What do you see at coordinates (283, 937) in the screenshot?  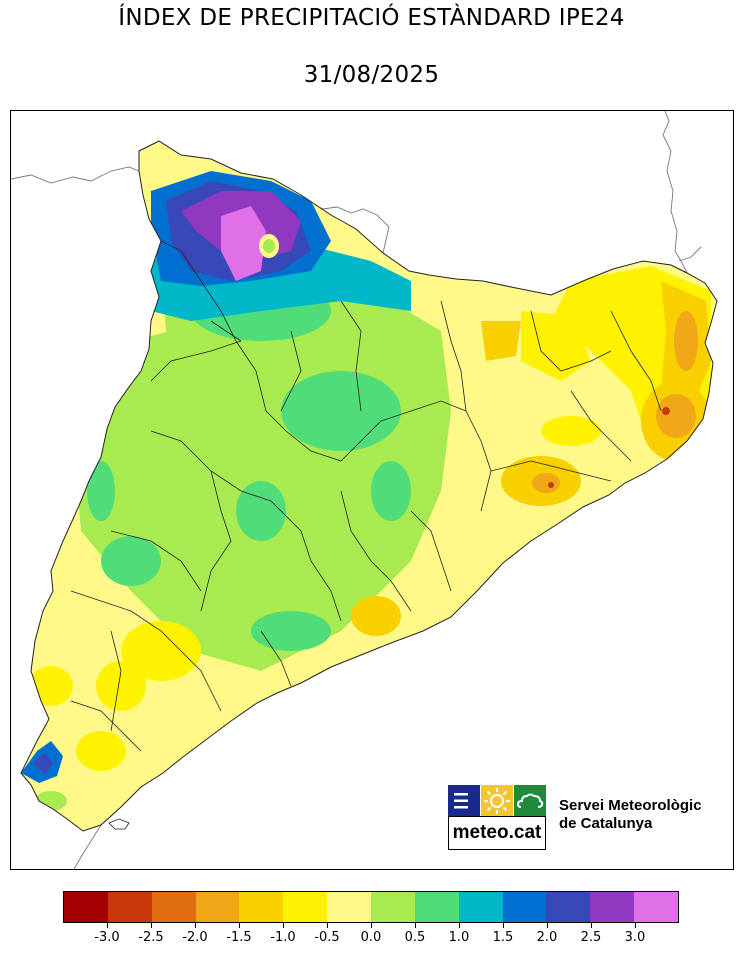 I see `legend-tick-label: -1.0` at bounding box center [283, 937].